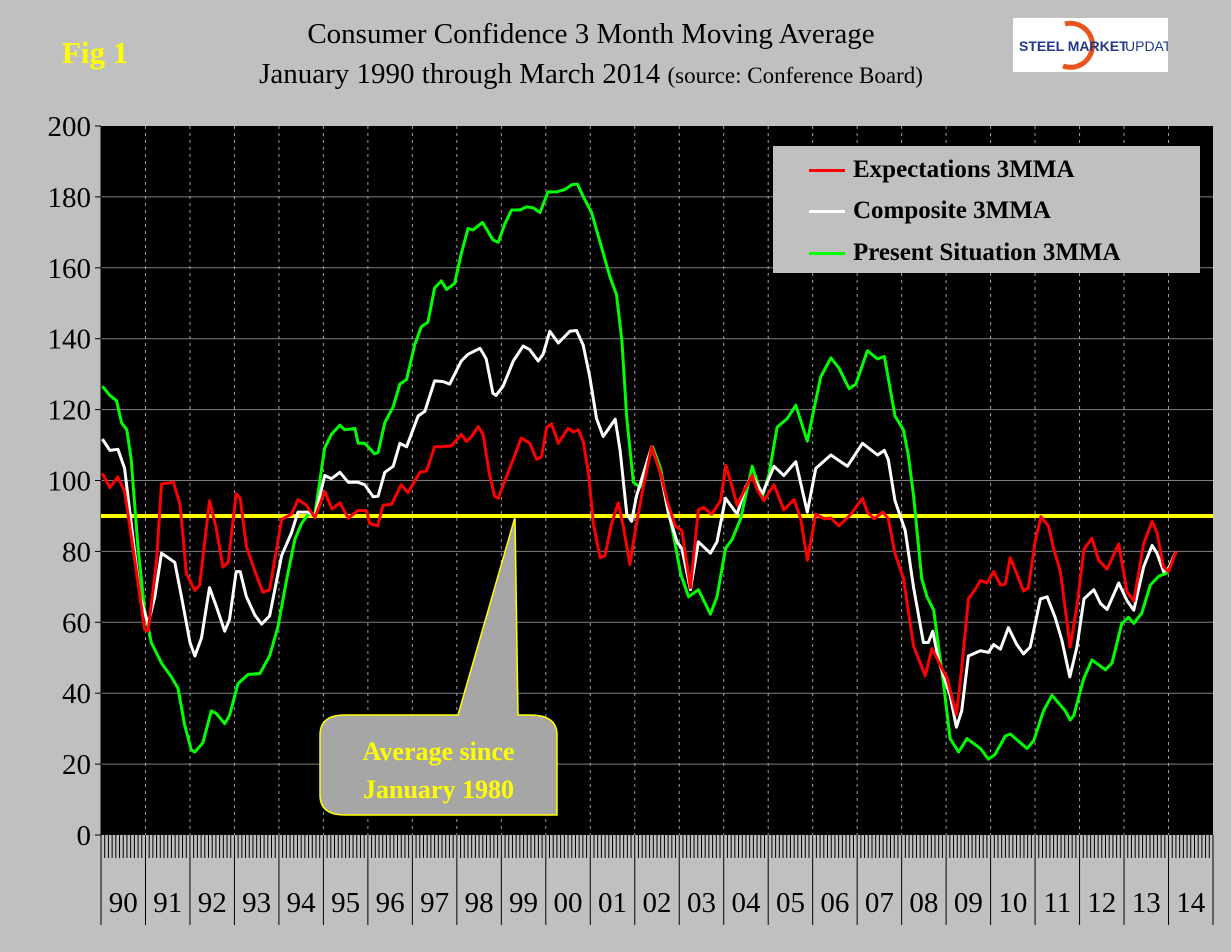  I want to click on legend-label: Composite 3MMA, so click(952, 210).